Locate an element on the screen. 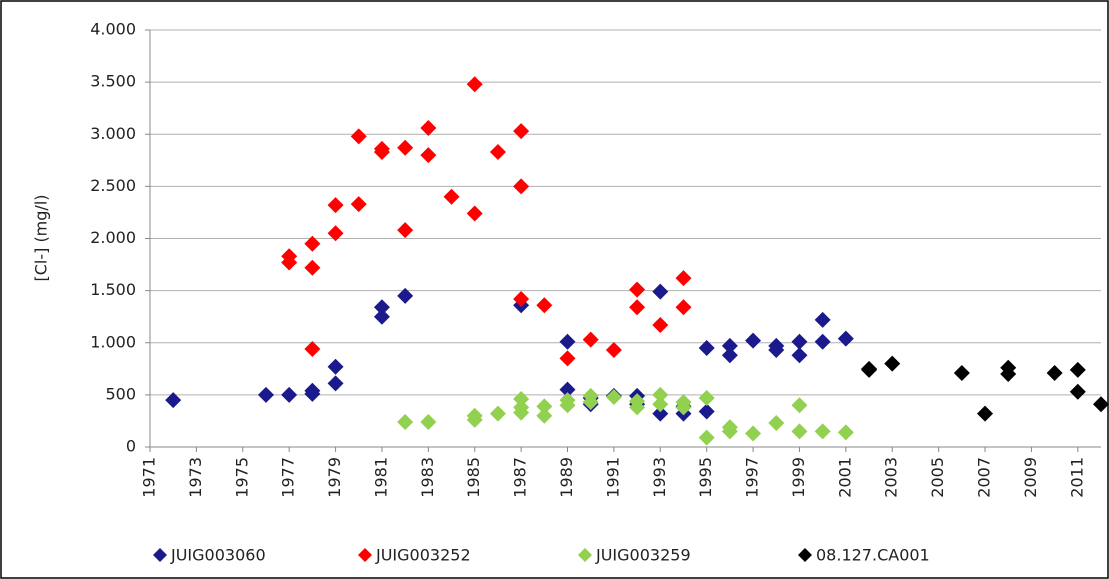 The image size is (1109, 579). x-tick-label: 1997 is located at coordinates (752, 477).